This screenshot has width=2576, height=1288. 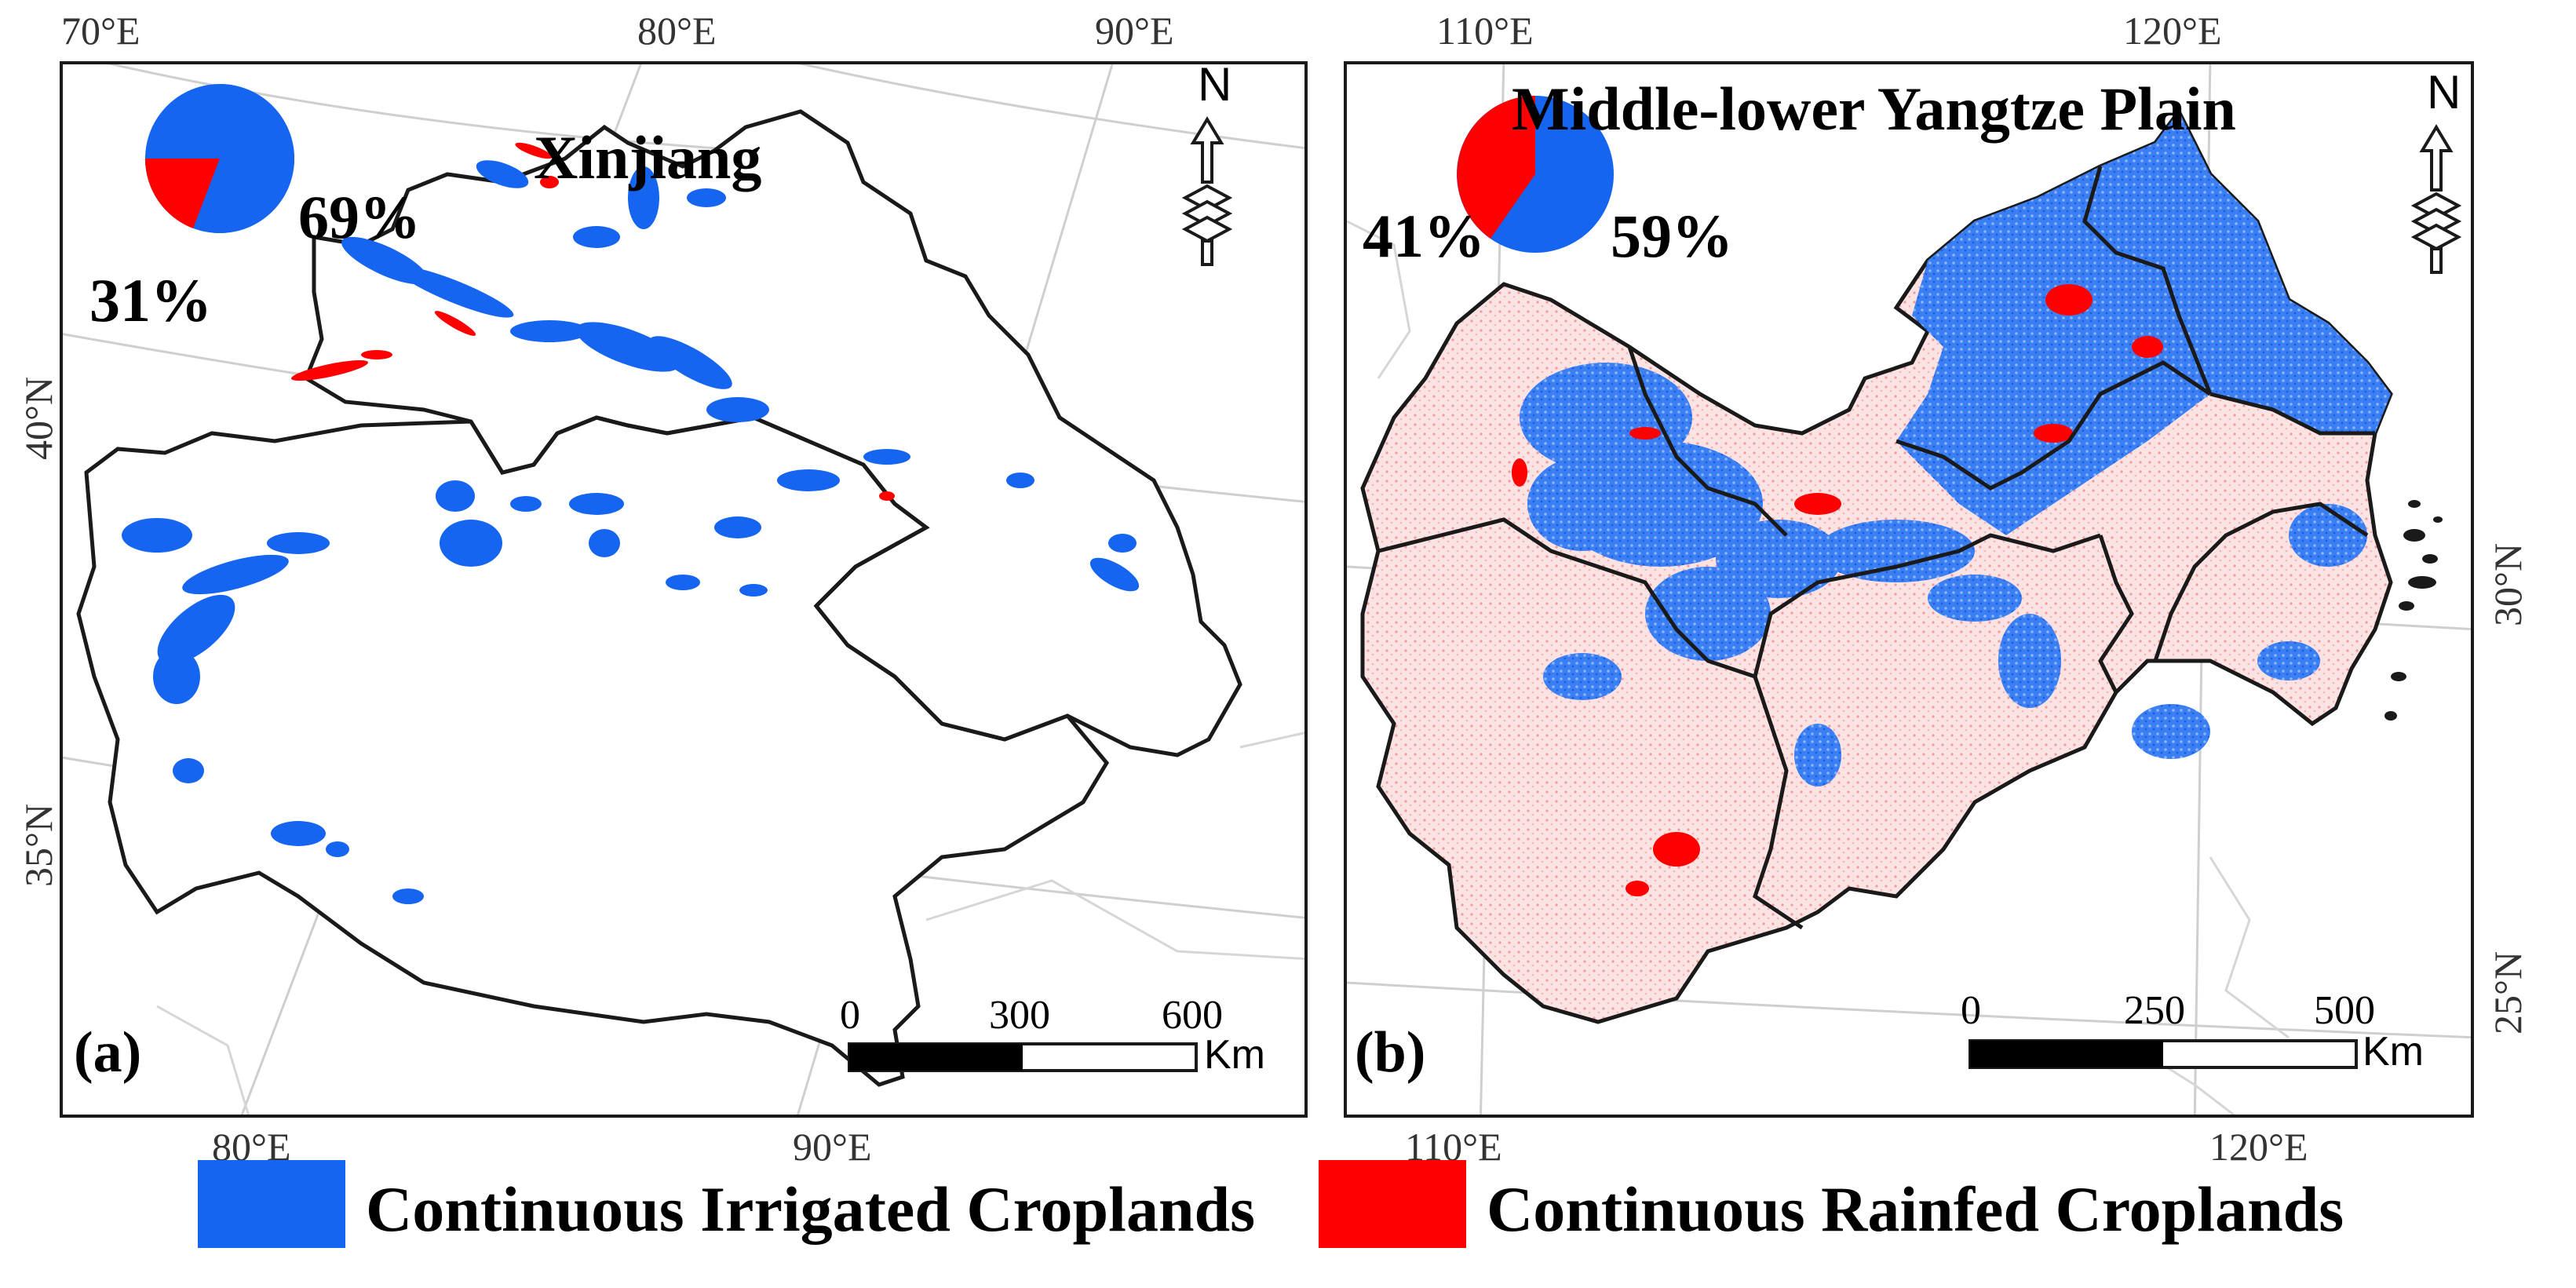 I want to click on internal-boundary, so click(x=699, y=512).